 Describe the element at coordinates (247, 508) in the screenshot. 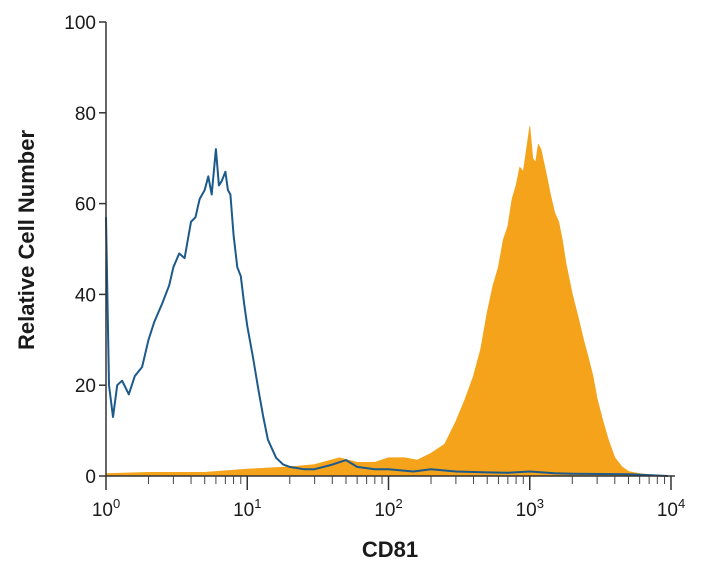

I see `x-tick-label: 10¹` at that location.